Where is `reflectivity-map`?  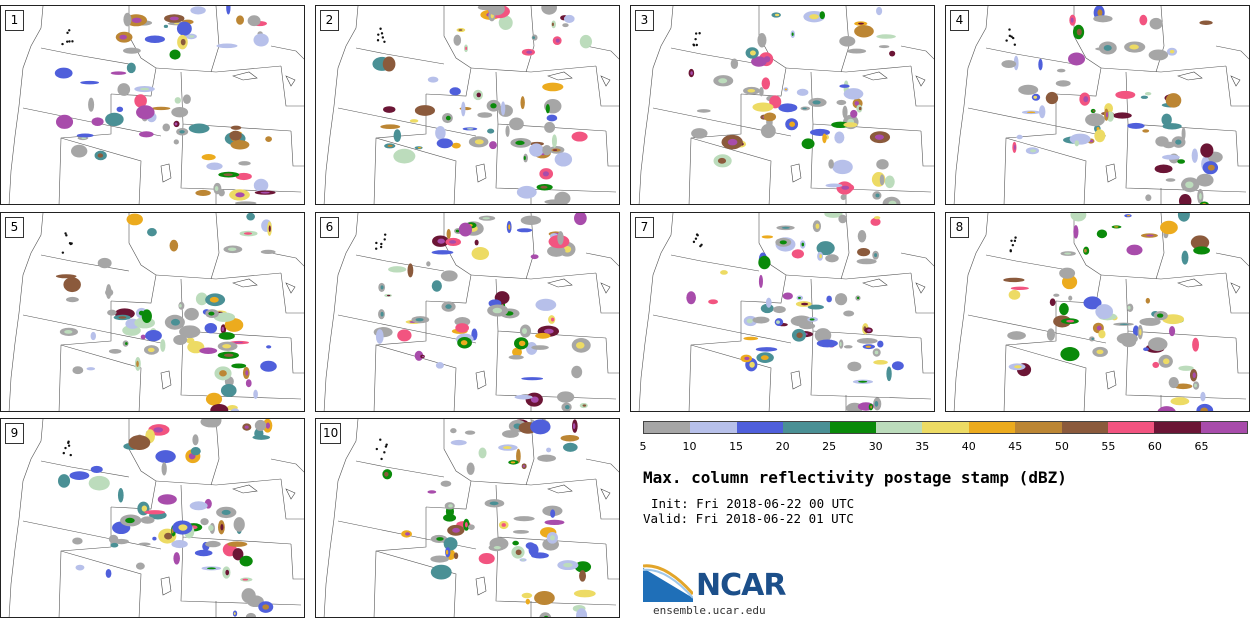 reflectivity-map is located at coordinates (786, 105).